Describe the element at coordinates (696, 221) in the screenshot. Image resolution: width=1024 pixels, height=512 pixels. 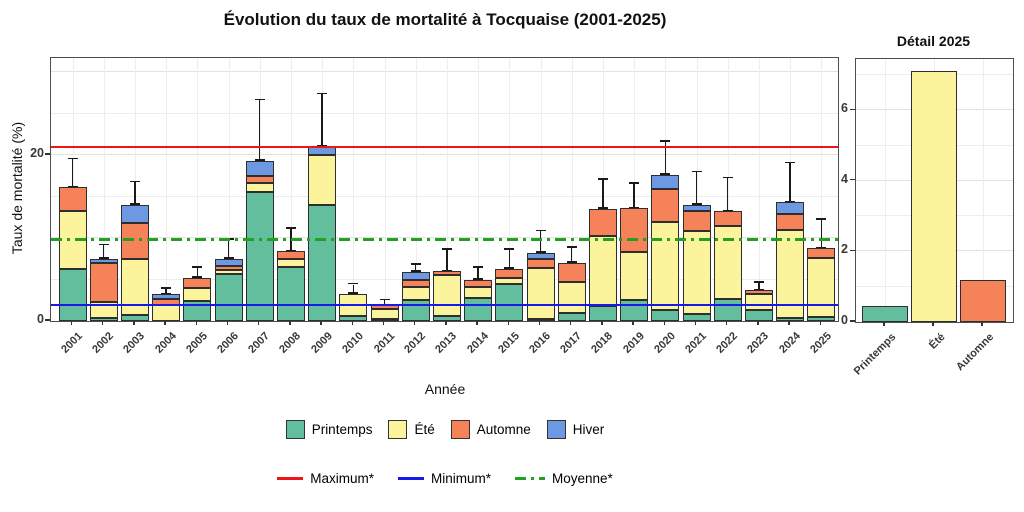
I see `bar-segment-2021-automne` at that location.